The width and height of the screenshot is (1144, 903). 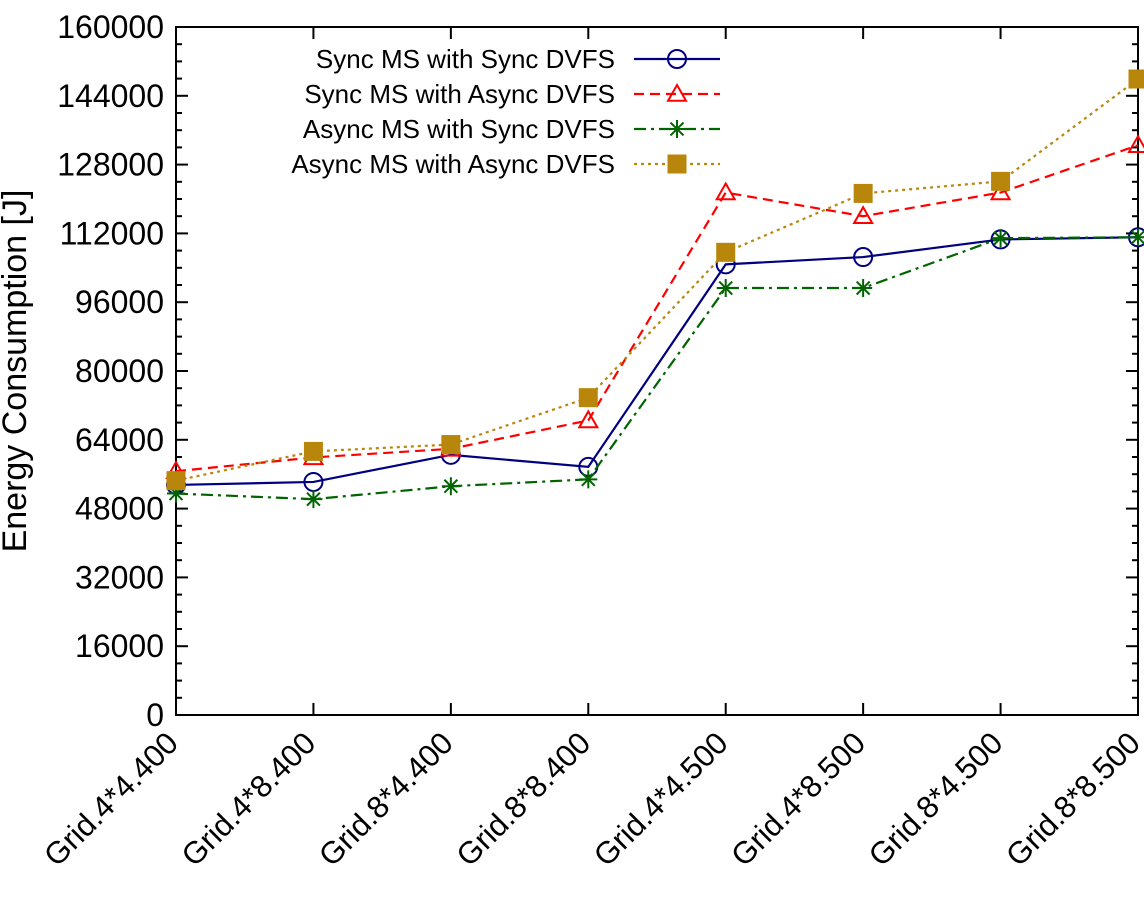 What do you see at coordinates (936, 799) in the screenshot?
I see `x-tick-label: Grid.8*4.500` at bounding box center [936, 799].